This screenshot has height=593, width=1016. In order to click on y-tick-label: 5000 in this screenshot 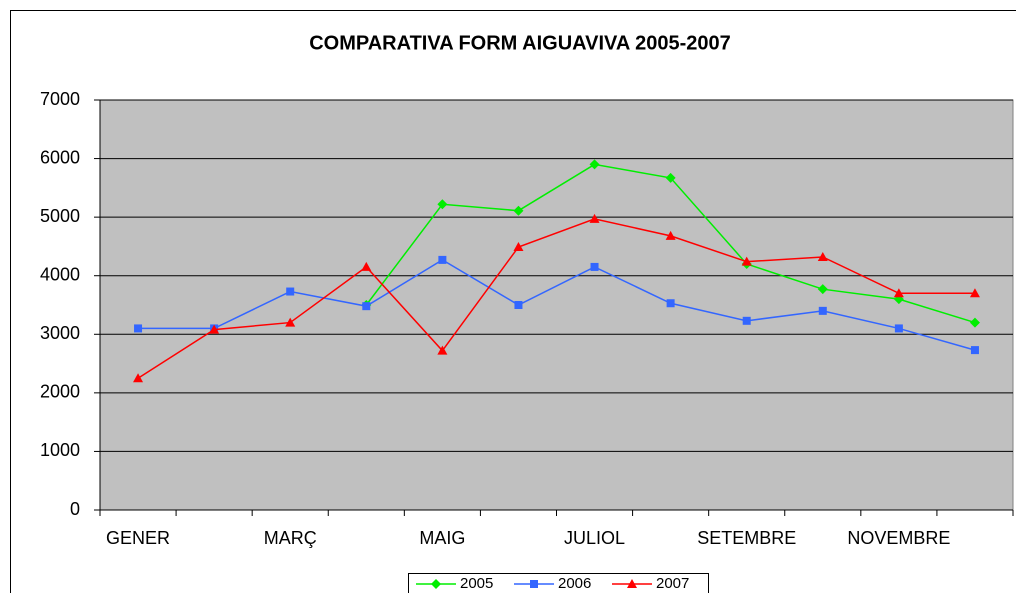, I will do `click(60, 216)`.